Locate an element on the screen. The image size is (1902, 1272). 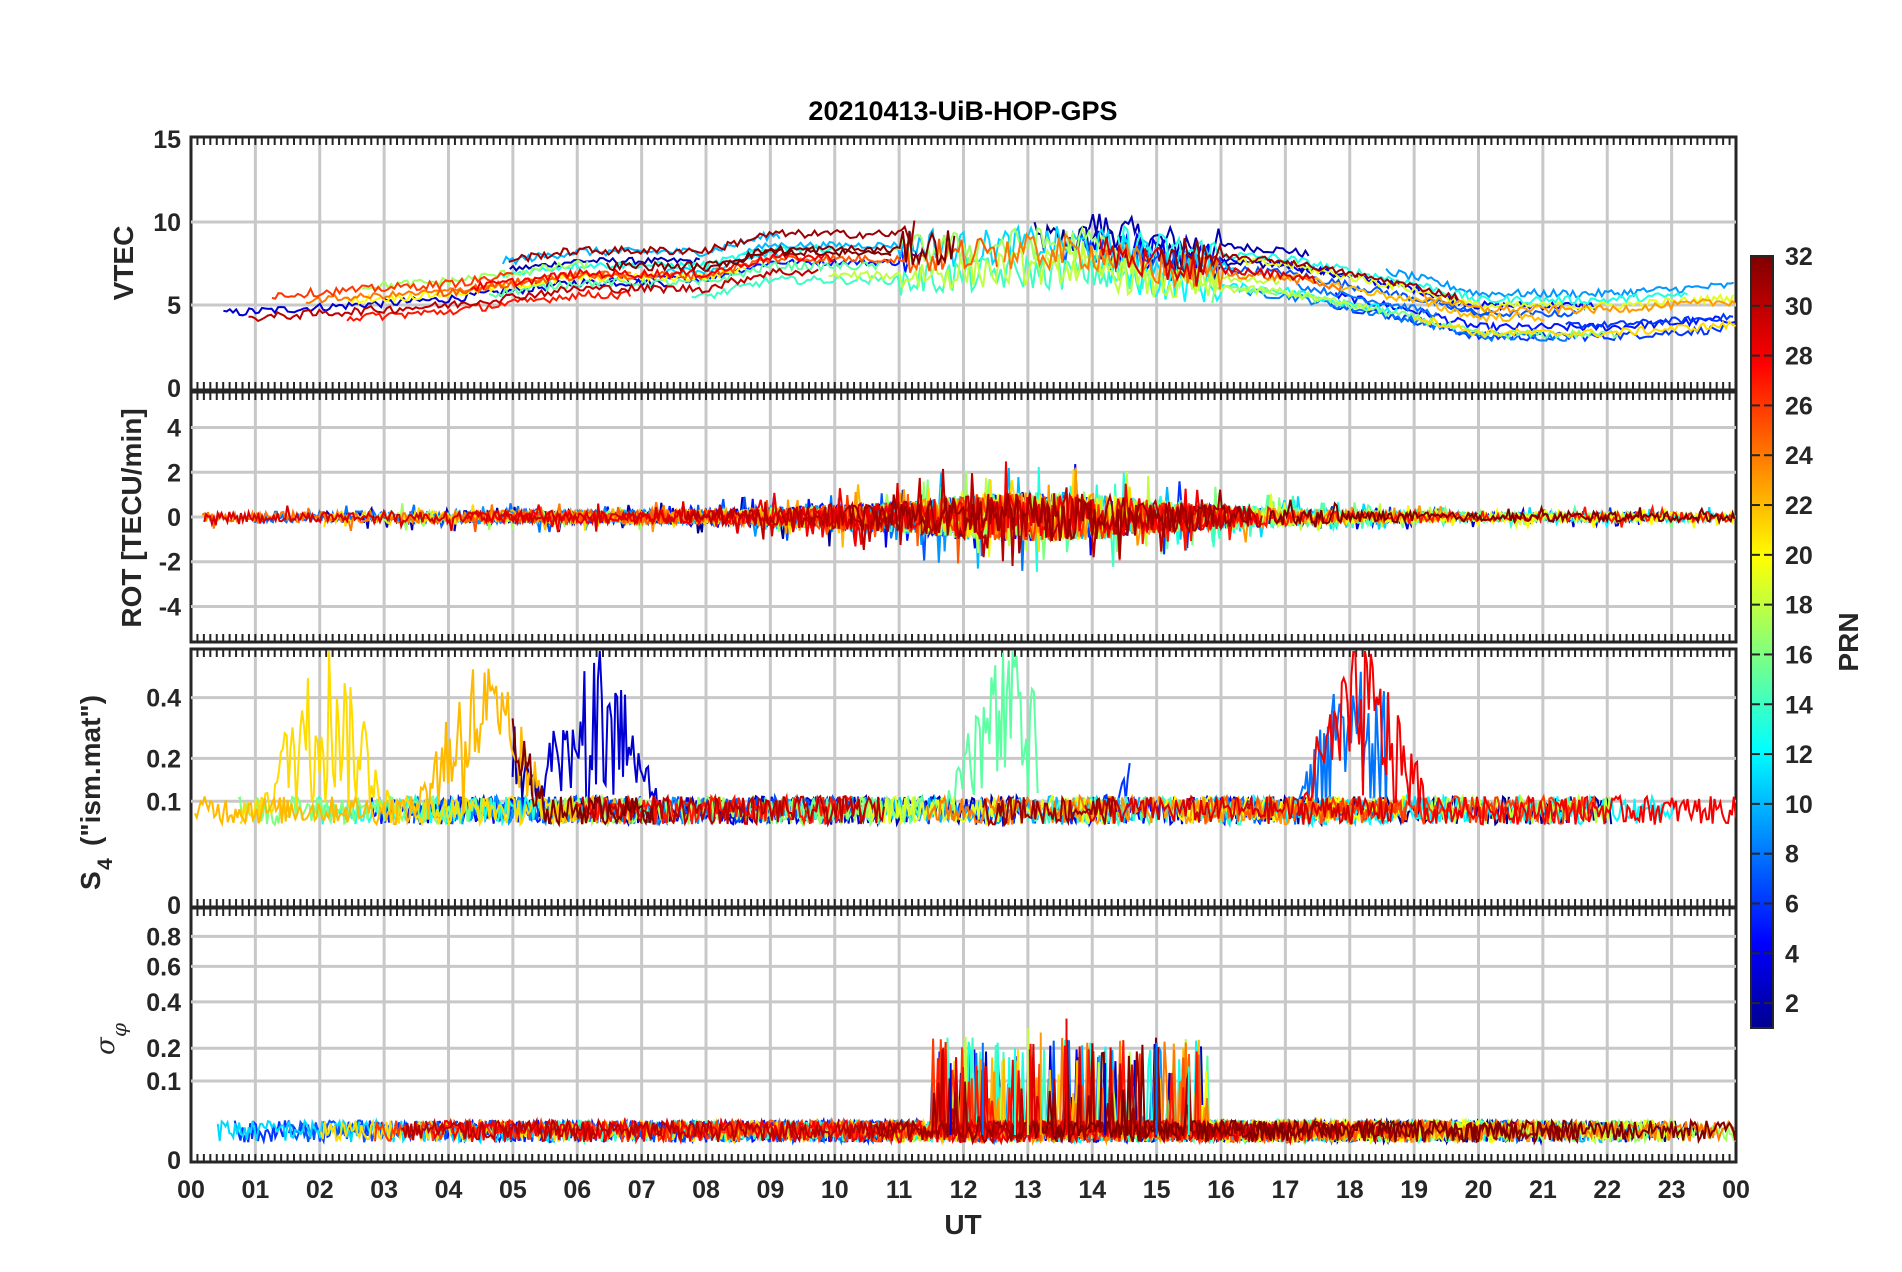
rot-y-ticks: -4 -2 0 2 4 is located at coordinates (170, 518).